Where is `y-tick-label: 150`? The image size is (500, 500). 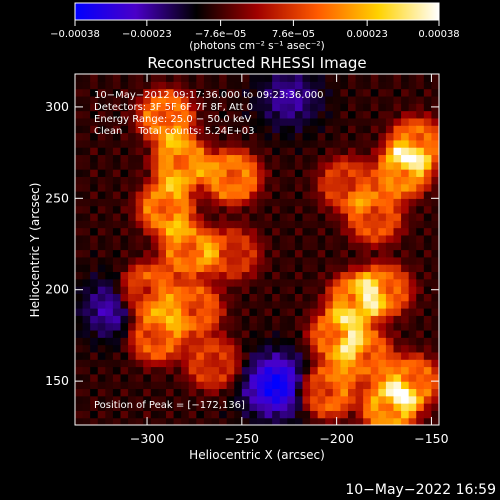 y-tick-label: 150 is located at coordinates (57, 380).